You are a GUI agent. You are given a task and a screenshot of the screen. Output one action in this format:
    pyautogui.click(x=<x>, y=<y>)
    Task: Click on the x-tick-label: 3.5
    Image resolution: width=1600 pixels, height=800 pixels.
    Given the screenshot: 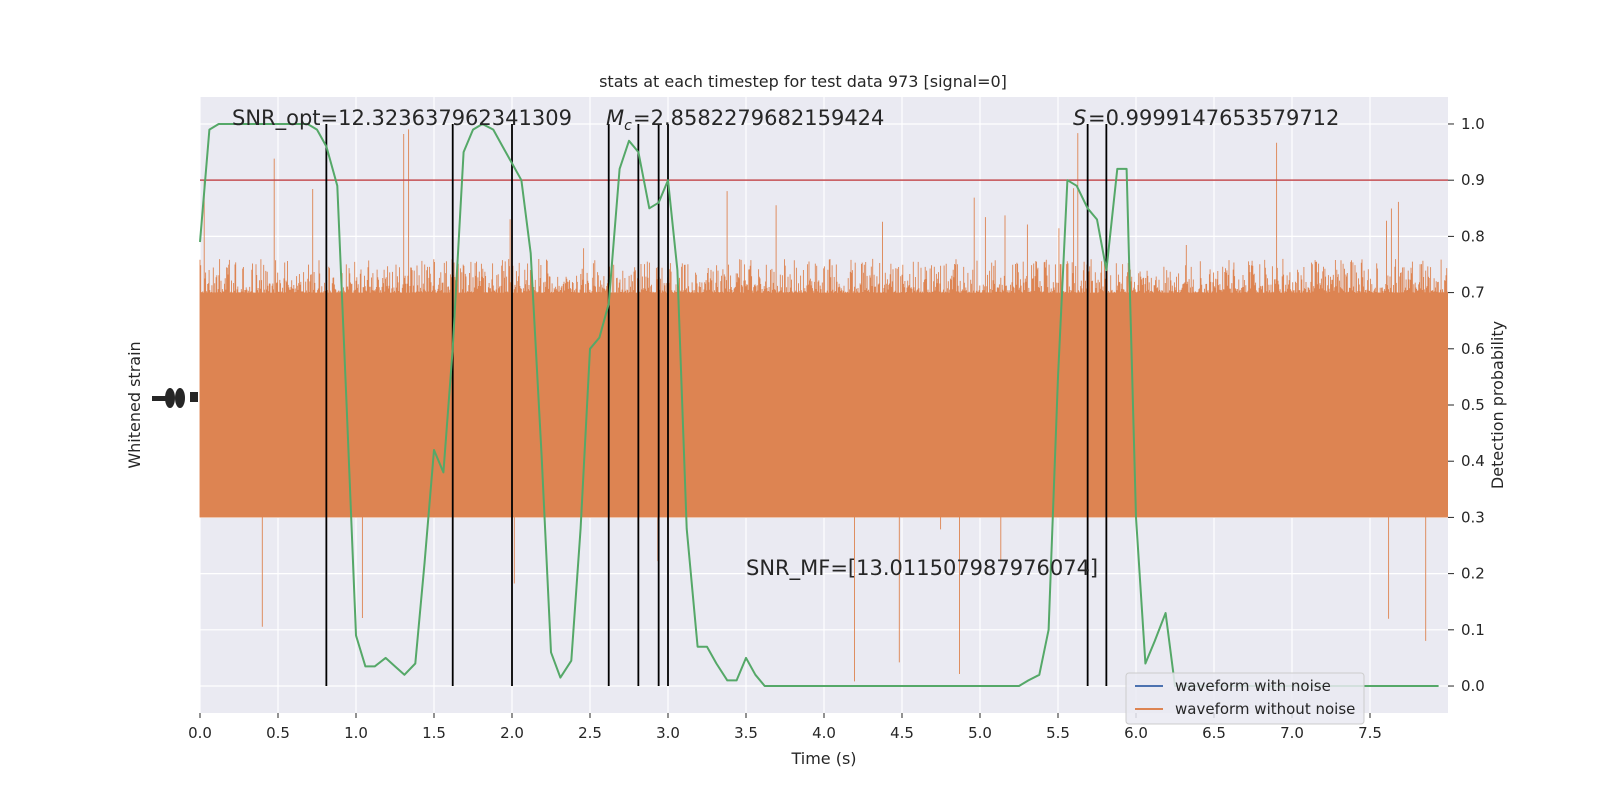 What is the action you would take?
    pyautogui.click(x=746, y=733)
    